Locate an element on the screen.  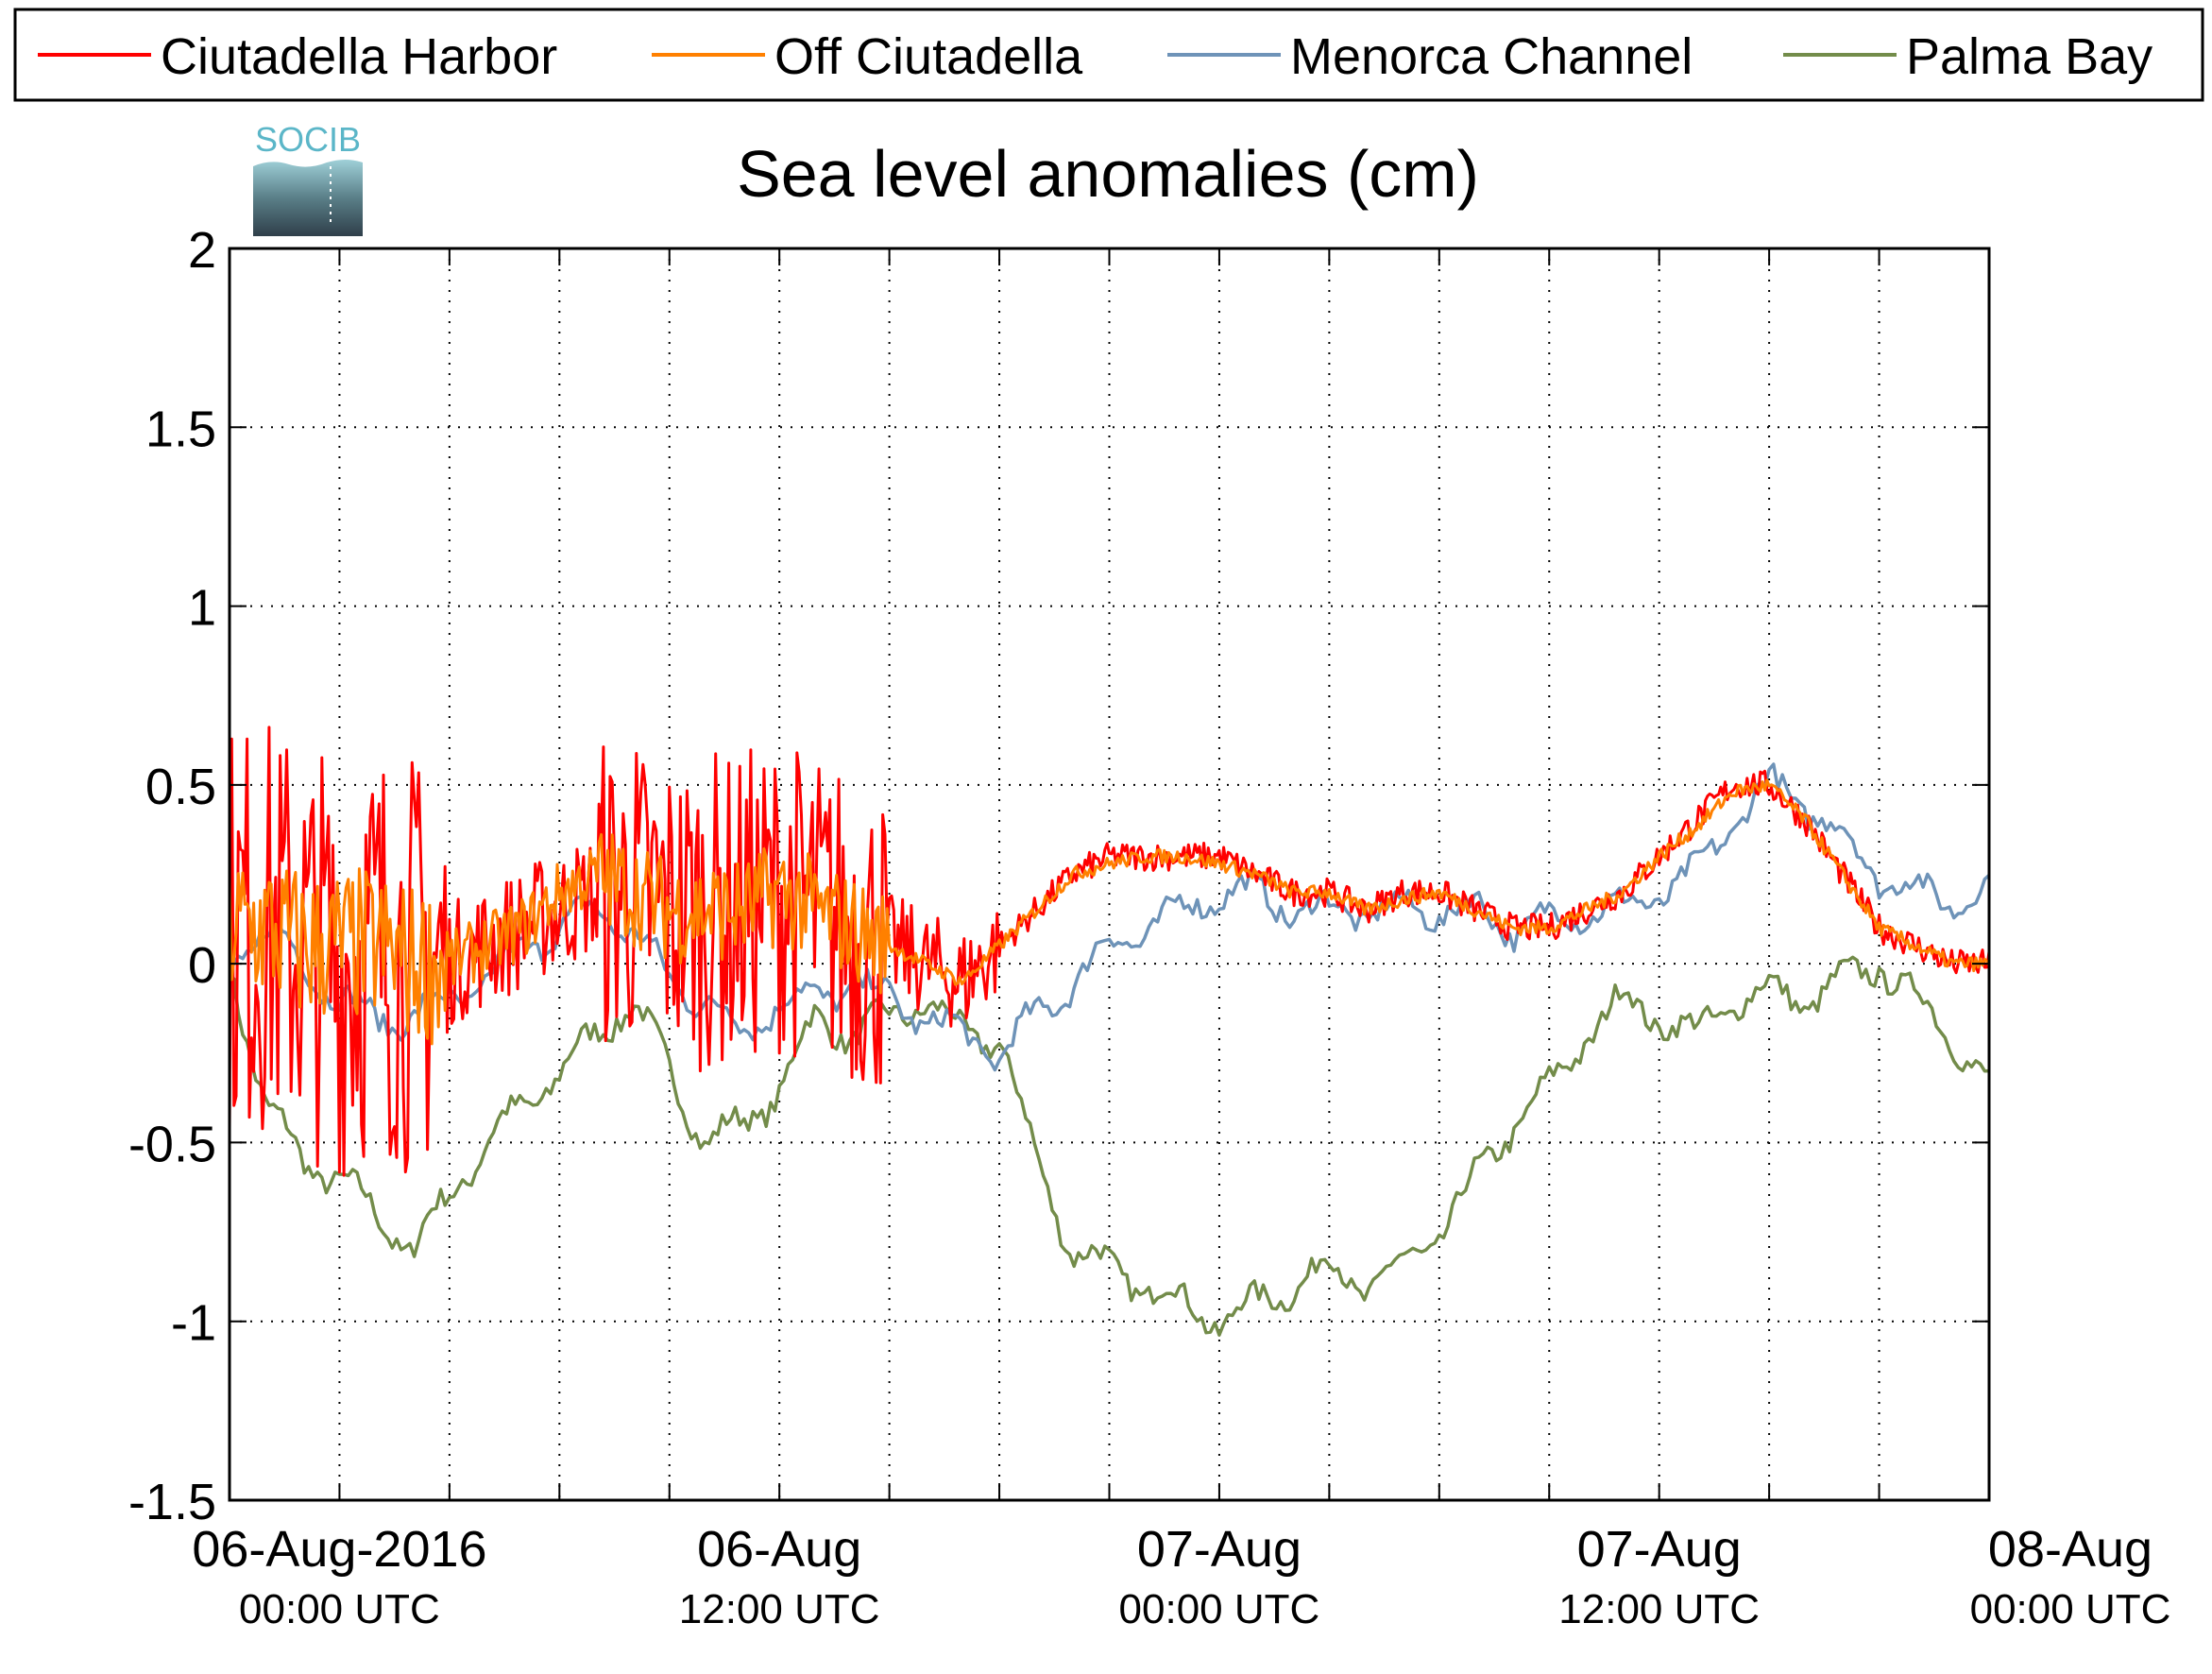
y-tick-label: 1 is located at coordinates (202, 608).